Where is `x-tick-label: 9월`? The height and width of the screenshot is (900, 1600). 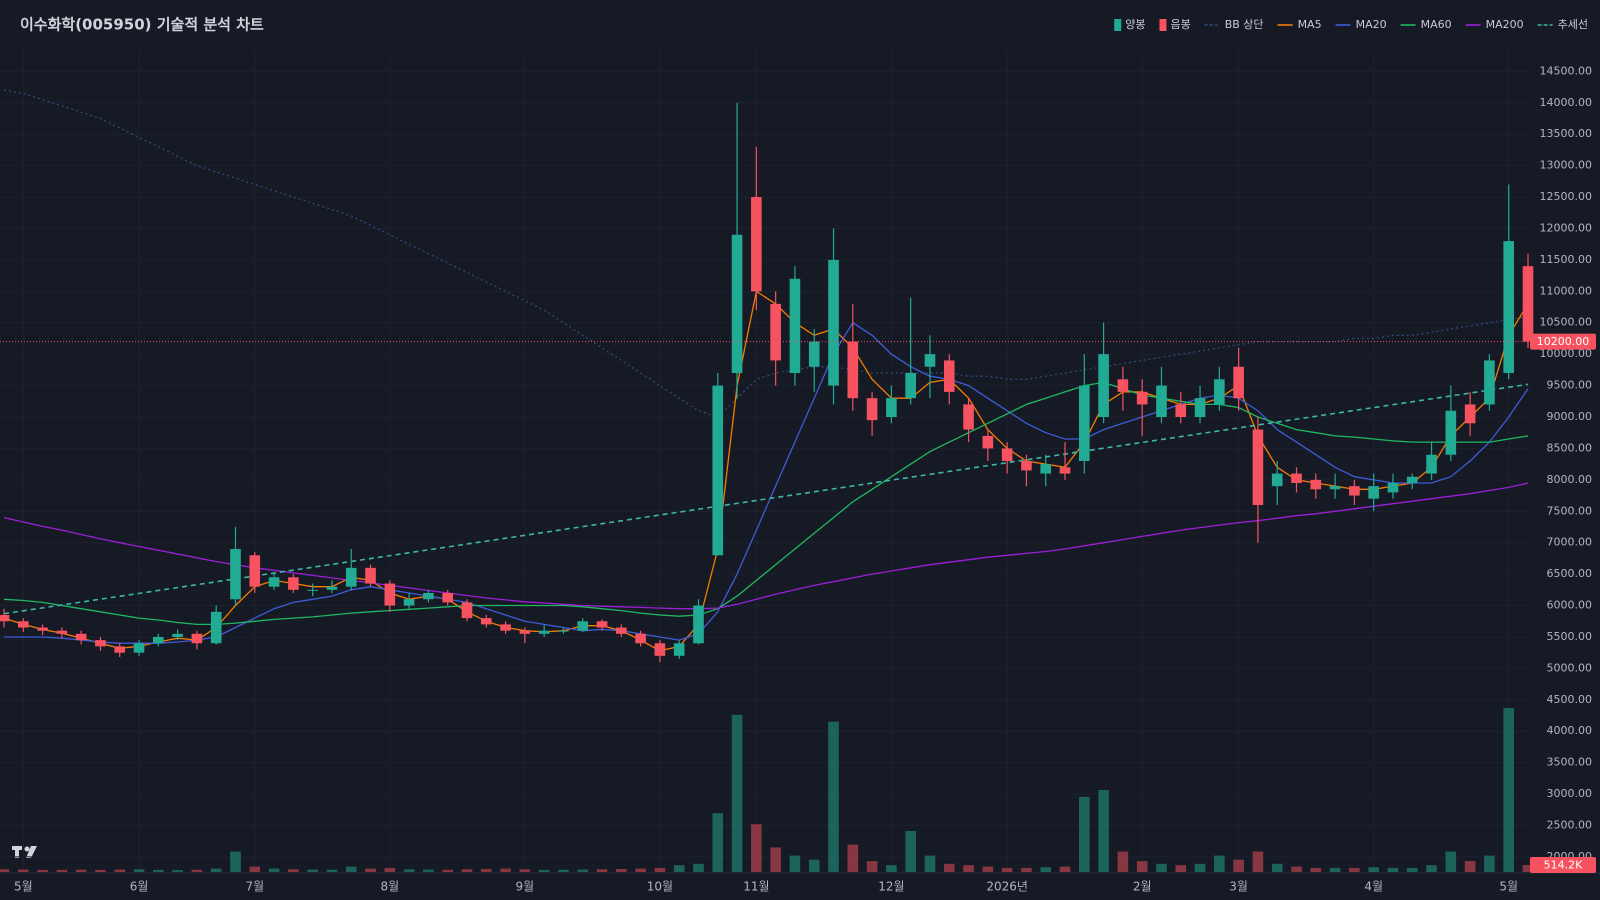 x-tick-label: 9월 is located at coordinates (525, 887).